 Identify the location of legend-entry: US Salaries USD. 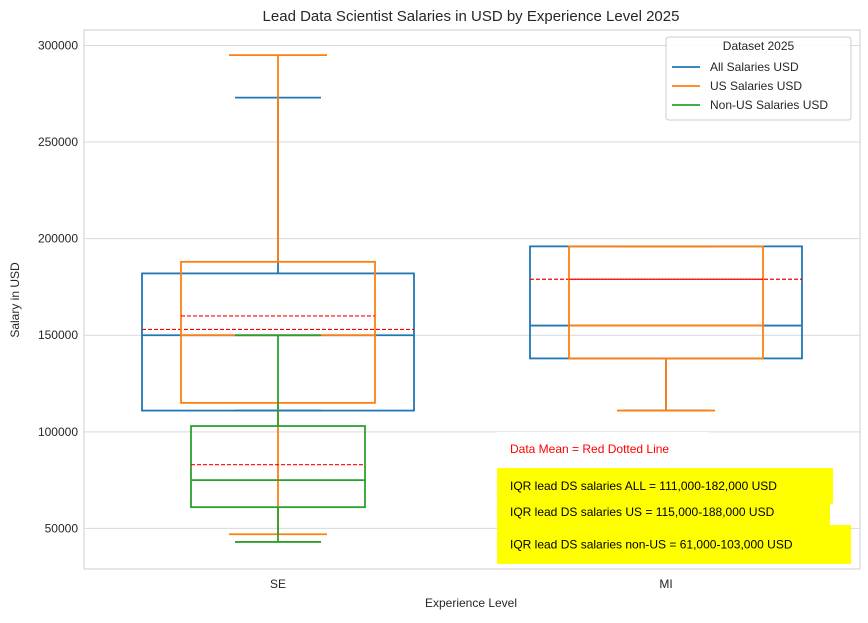
(756, 86).